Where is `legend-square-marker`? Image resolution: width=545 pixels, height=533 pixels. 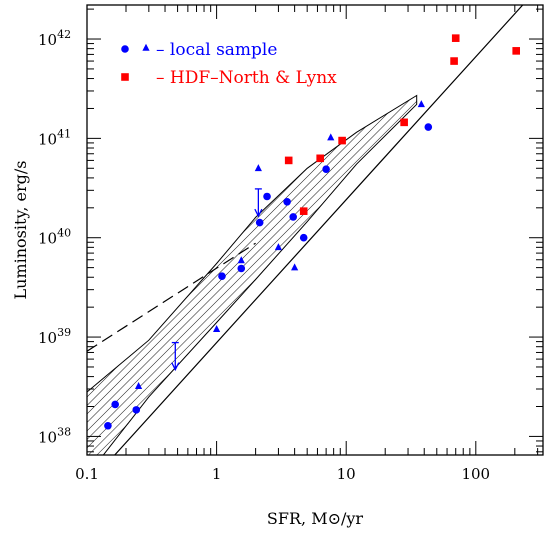 legend-square-marker is located at coordinates (125, 77).